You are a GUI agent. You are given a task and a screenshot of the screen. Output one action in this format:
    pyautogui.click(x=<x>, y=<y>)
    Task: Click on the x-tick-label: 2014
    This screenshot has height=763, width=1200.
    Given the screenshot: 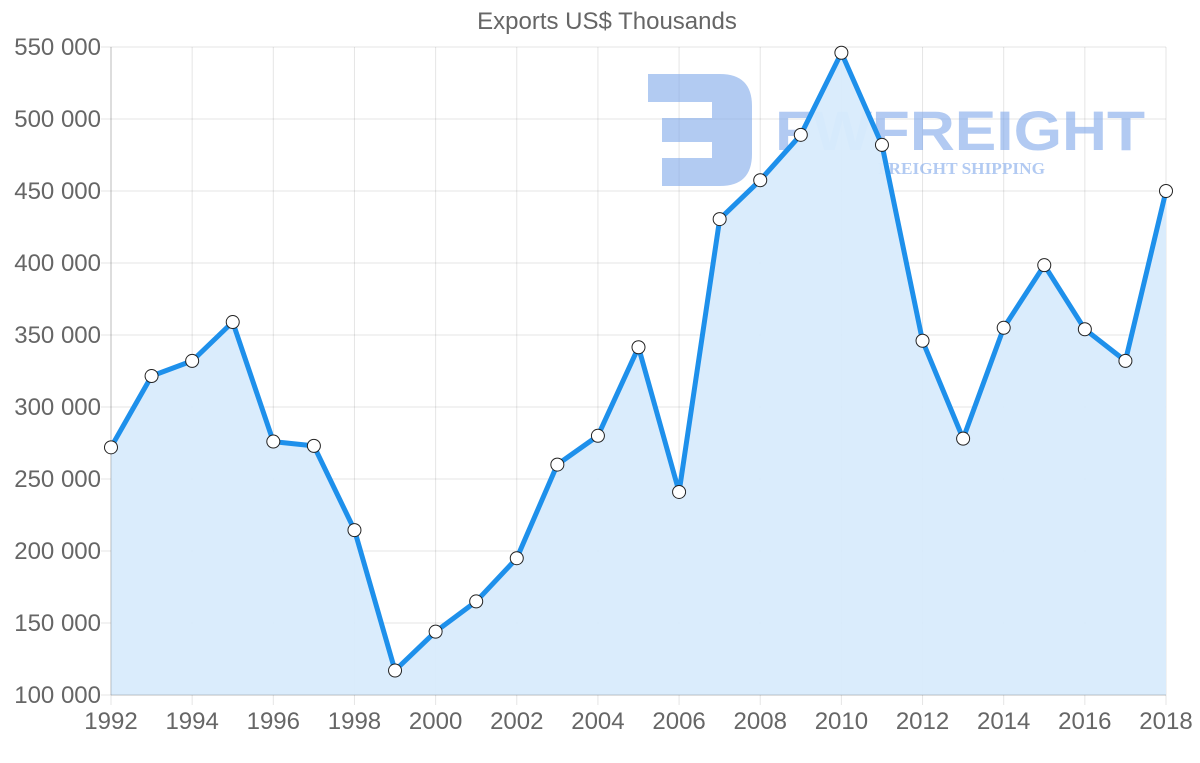 What is the action you would take?
    pyautogui.click(x=1003, y=721)
    